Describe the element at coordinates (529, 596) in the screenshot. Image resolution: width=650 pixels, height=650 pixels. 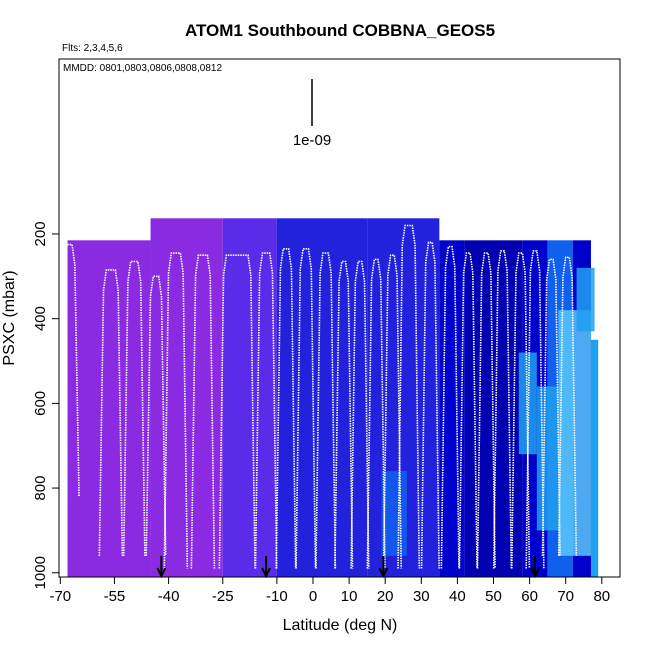
I see `x-tick-label: 60` at that location.